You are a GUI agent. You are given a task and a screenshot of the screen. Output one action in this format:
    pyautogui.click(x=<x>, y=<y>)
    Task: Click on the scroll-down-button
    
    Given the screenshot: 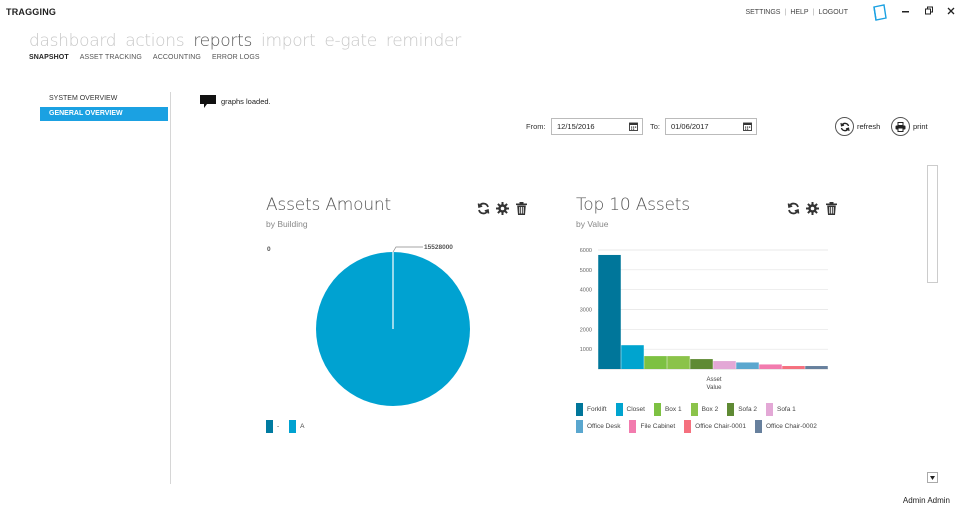 What is the action you would take?
    pyautogui.click(x=932, y=477)
    